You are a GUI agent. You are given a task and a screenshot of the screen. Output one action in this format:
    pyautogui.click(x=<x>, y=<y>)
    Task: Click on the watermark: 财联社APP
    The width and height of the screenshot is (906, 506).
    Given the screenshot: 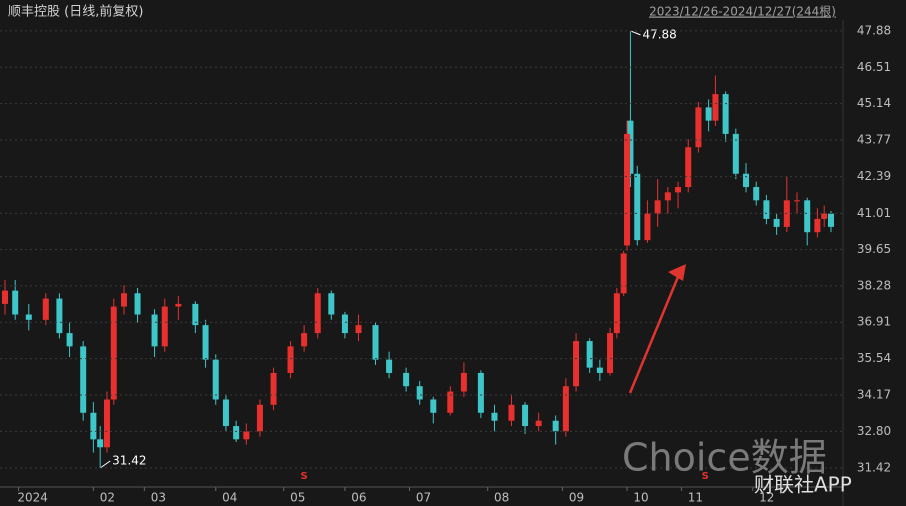 What is the action you would take?
    pyautogui.click(x=803, y=485)
    